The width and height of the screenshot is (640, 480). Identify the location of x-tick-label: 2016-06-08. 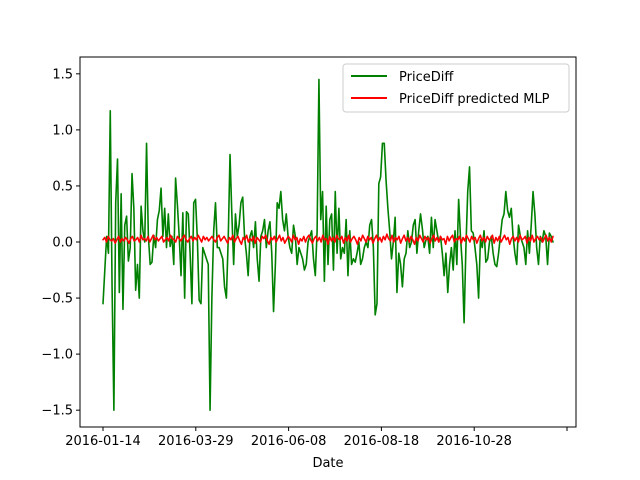
(289, 441).